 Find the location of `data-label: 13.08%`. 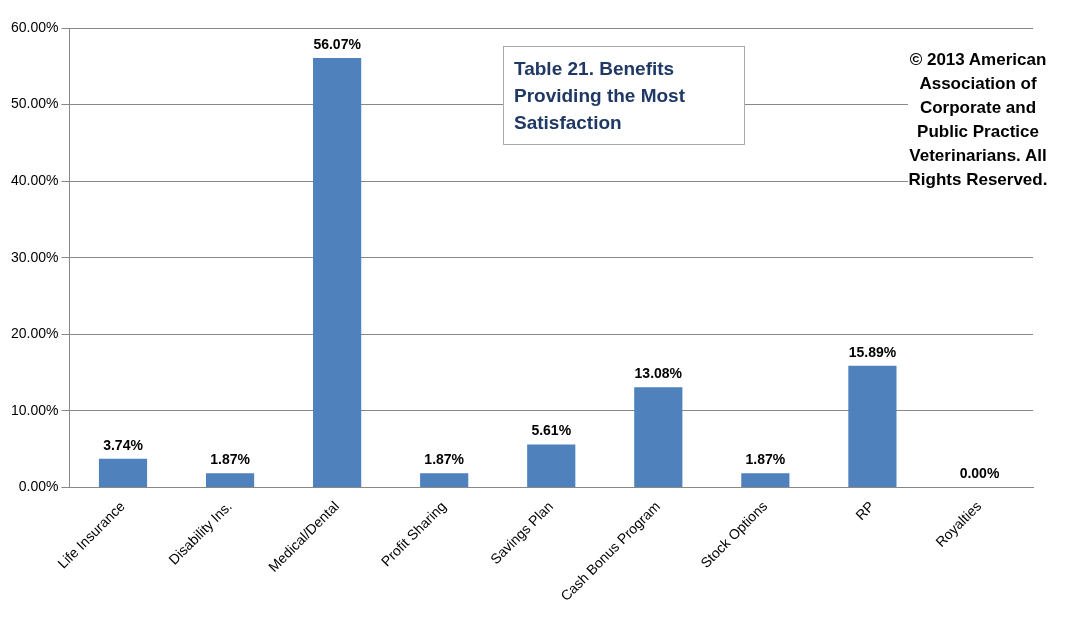

data-label: 13.08% is located at coordinates (658, 373).